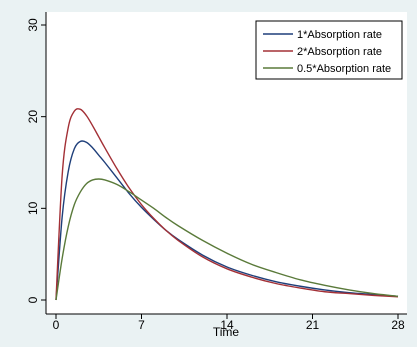  I want to click on x-tick-label: 28, so click(398, 325).